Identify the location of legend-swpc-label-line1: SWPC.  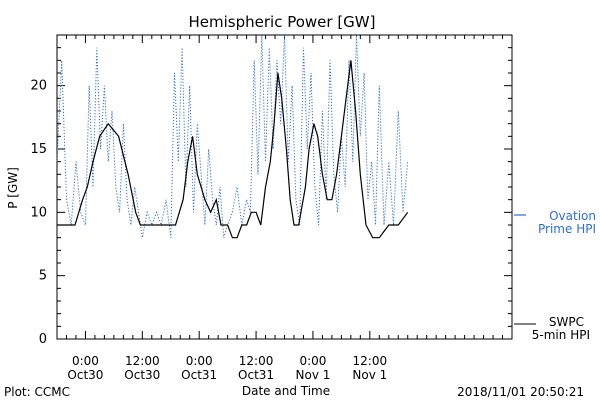
(566, 322).